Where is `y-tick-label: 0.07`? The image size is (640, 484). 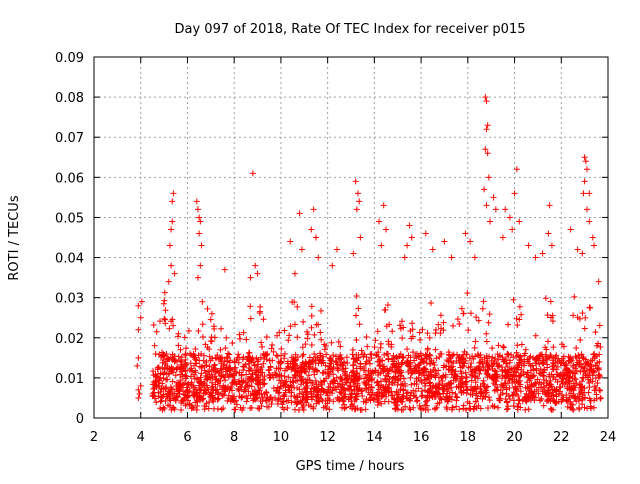
y-tick-label: 0.07 is located at coordinates (69, 138).